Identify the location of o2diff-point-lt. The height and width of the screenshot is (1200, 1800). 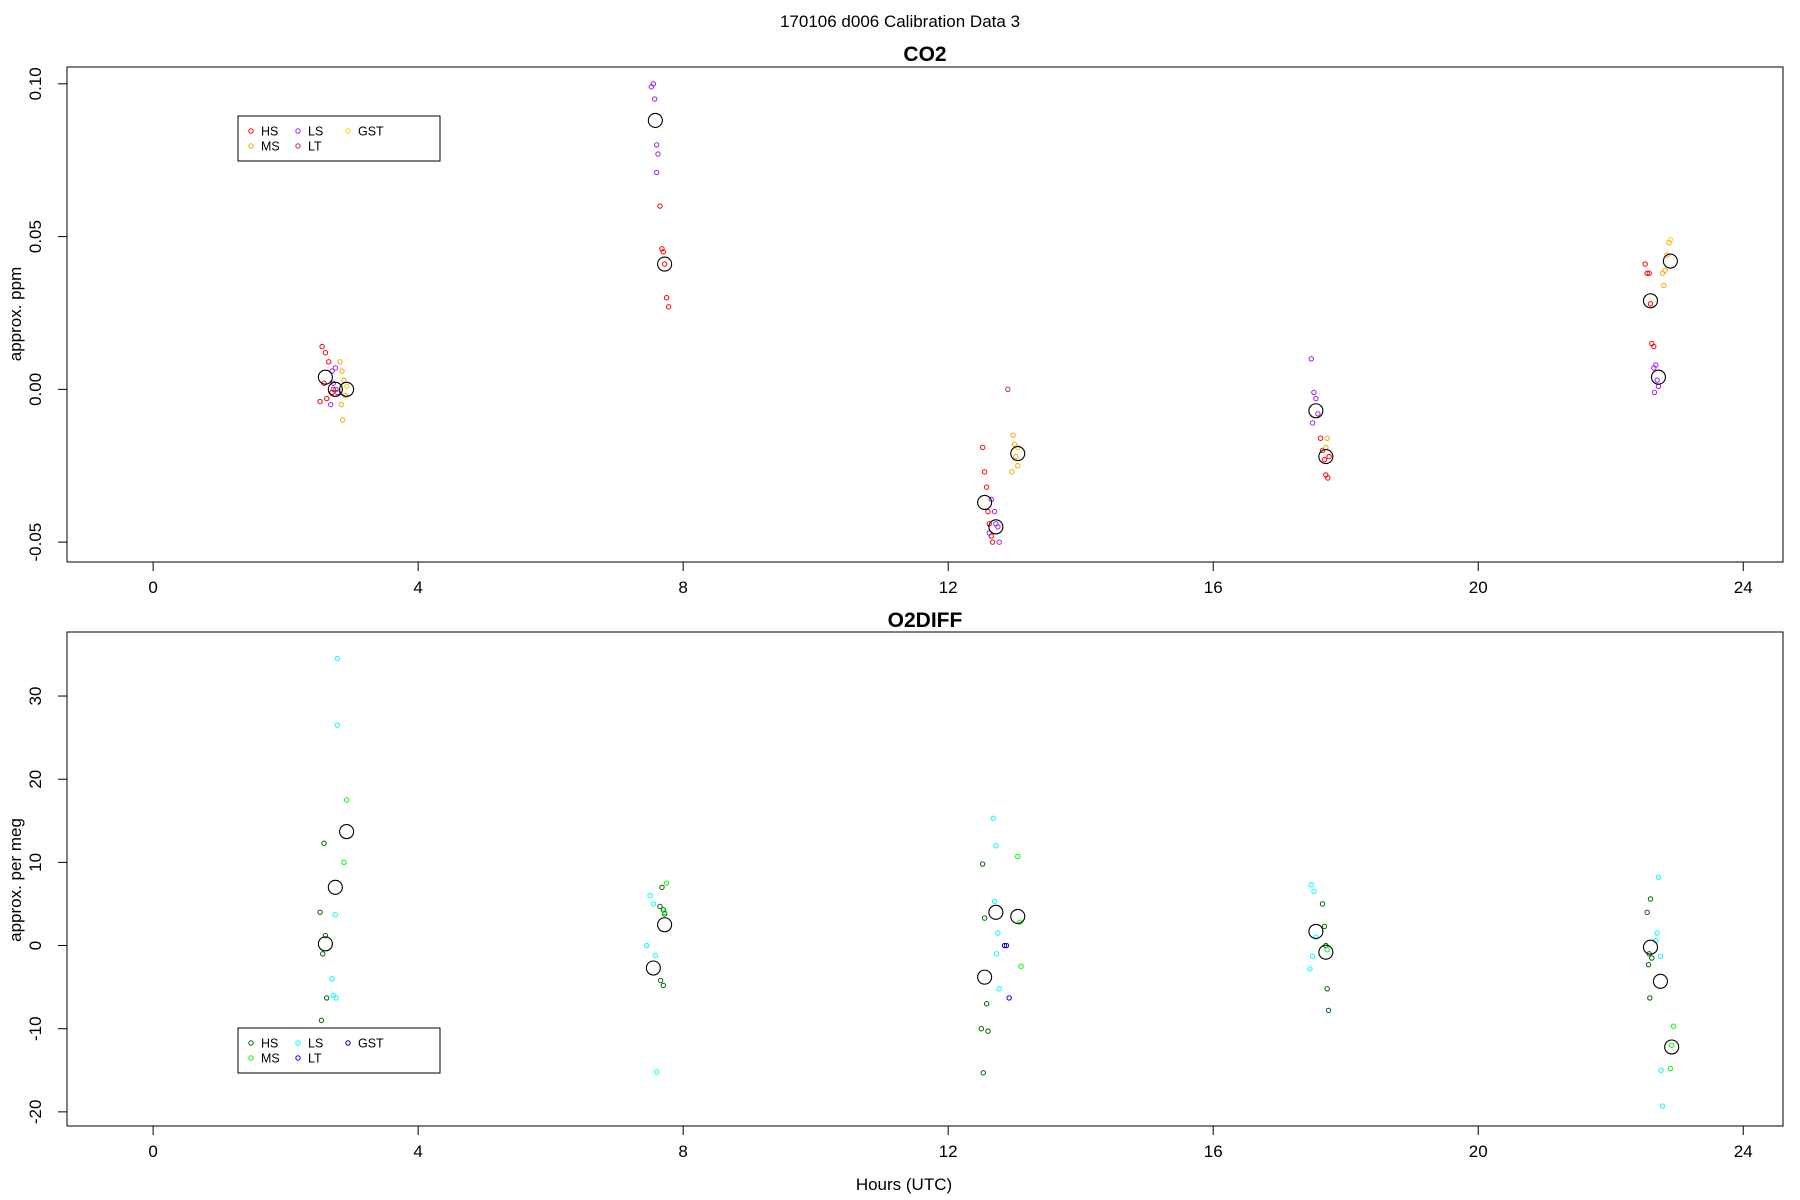
(1009, 998).